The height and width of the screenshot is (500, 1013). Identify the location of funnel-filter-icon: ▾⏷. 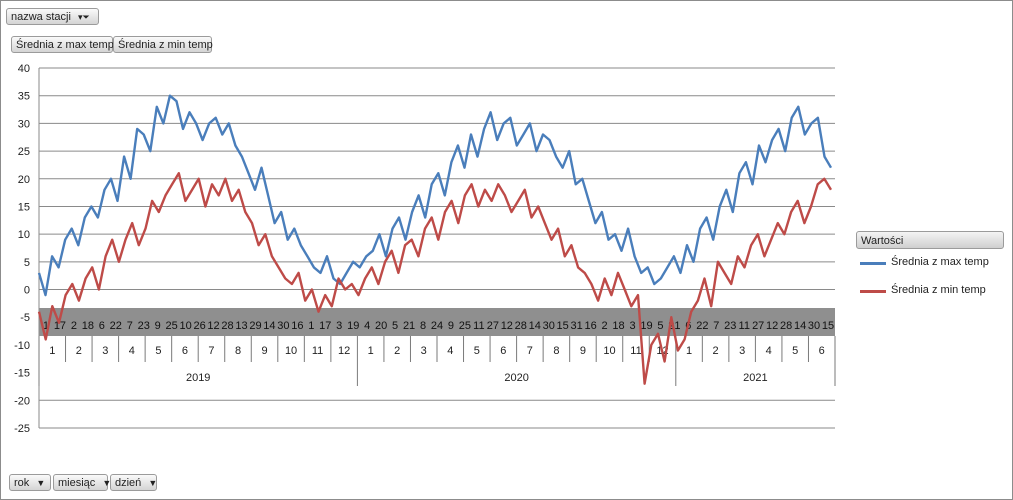
(83, 17).